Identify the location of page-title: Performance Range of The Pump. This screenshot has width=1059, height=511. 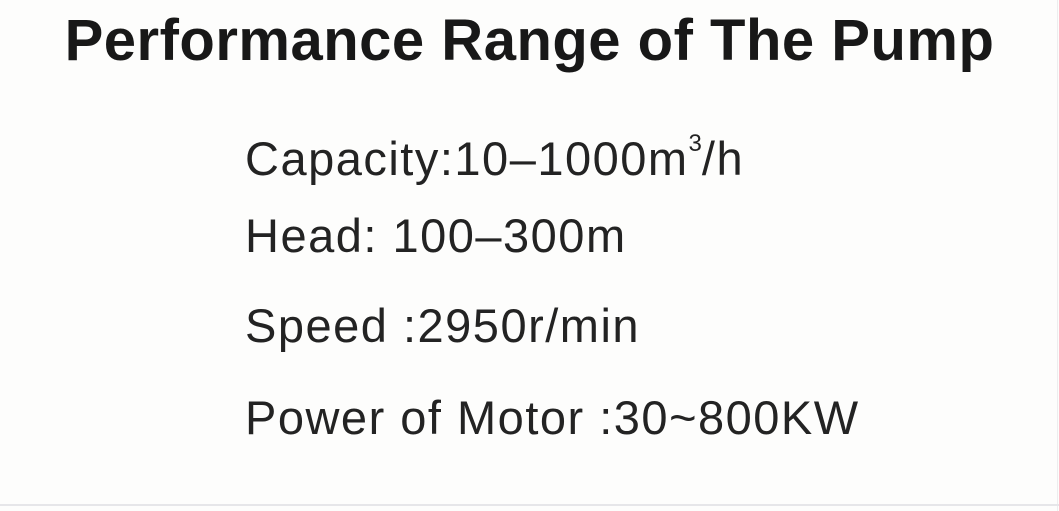
(529, 40).